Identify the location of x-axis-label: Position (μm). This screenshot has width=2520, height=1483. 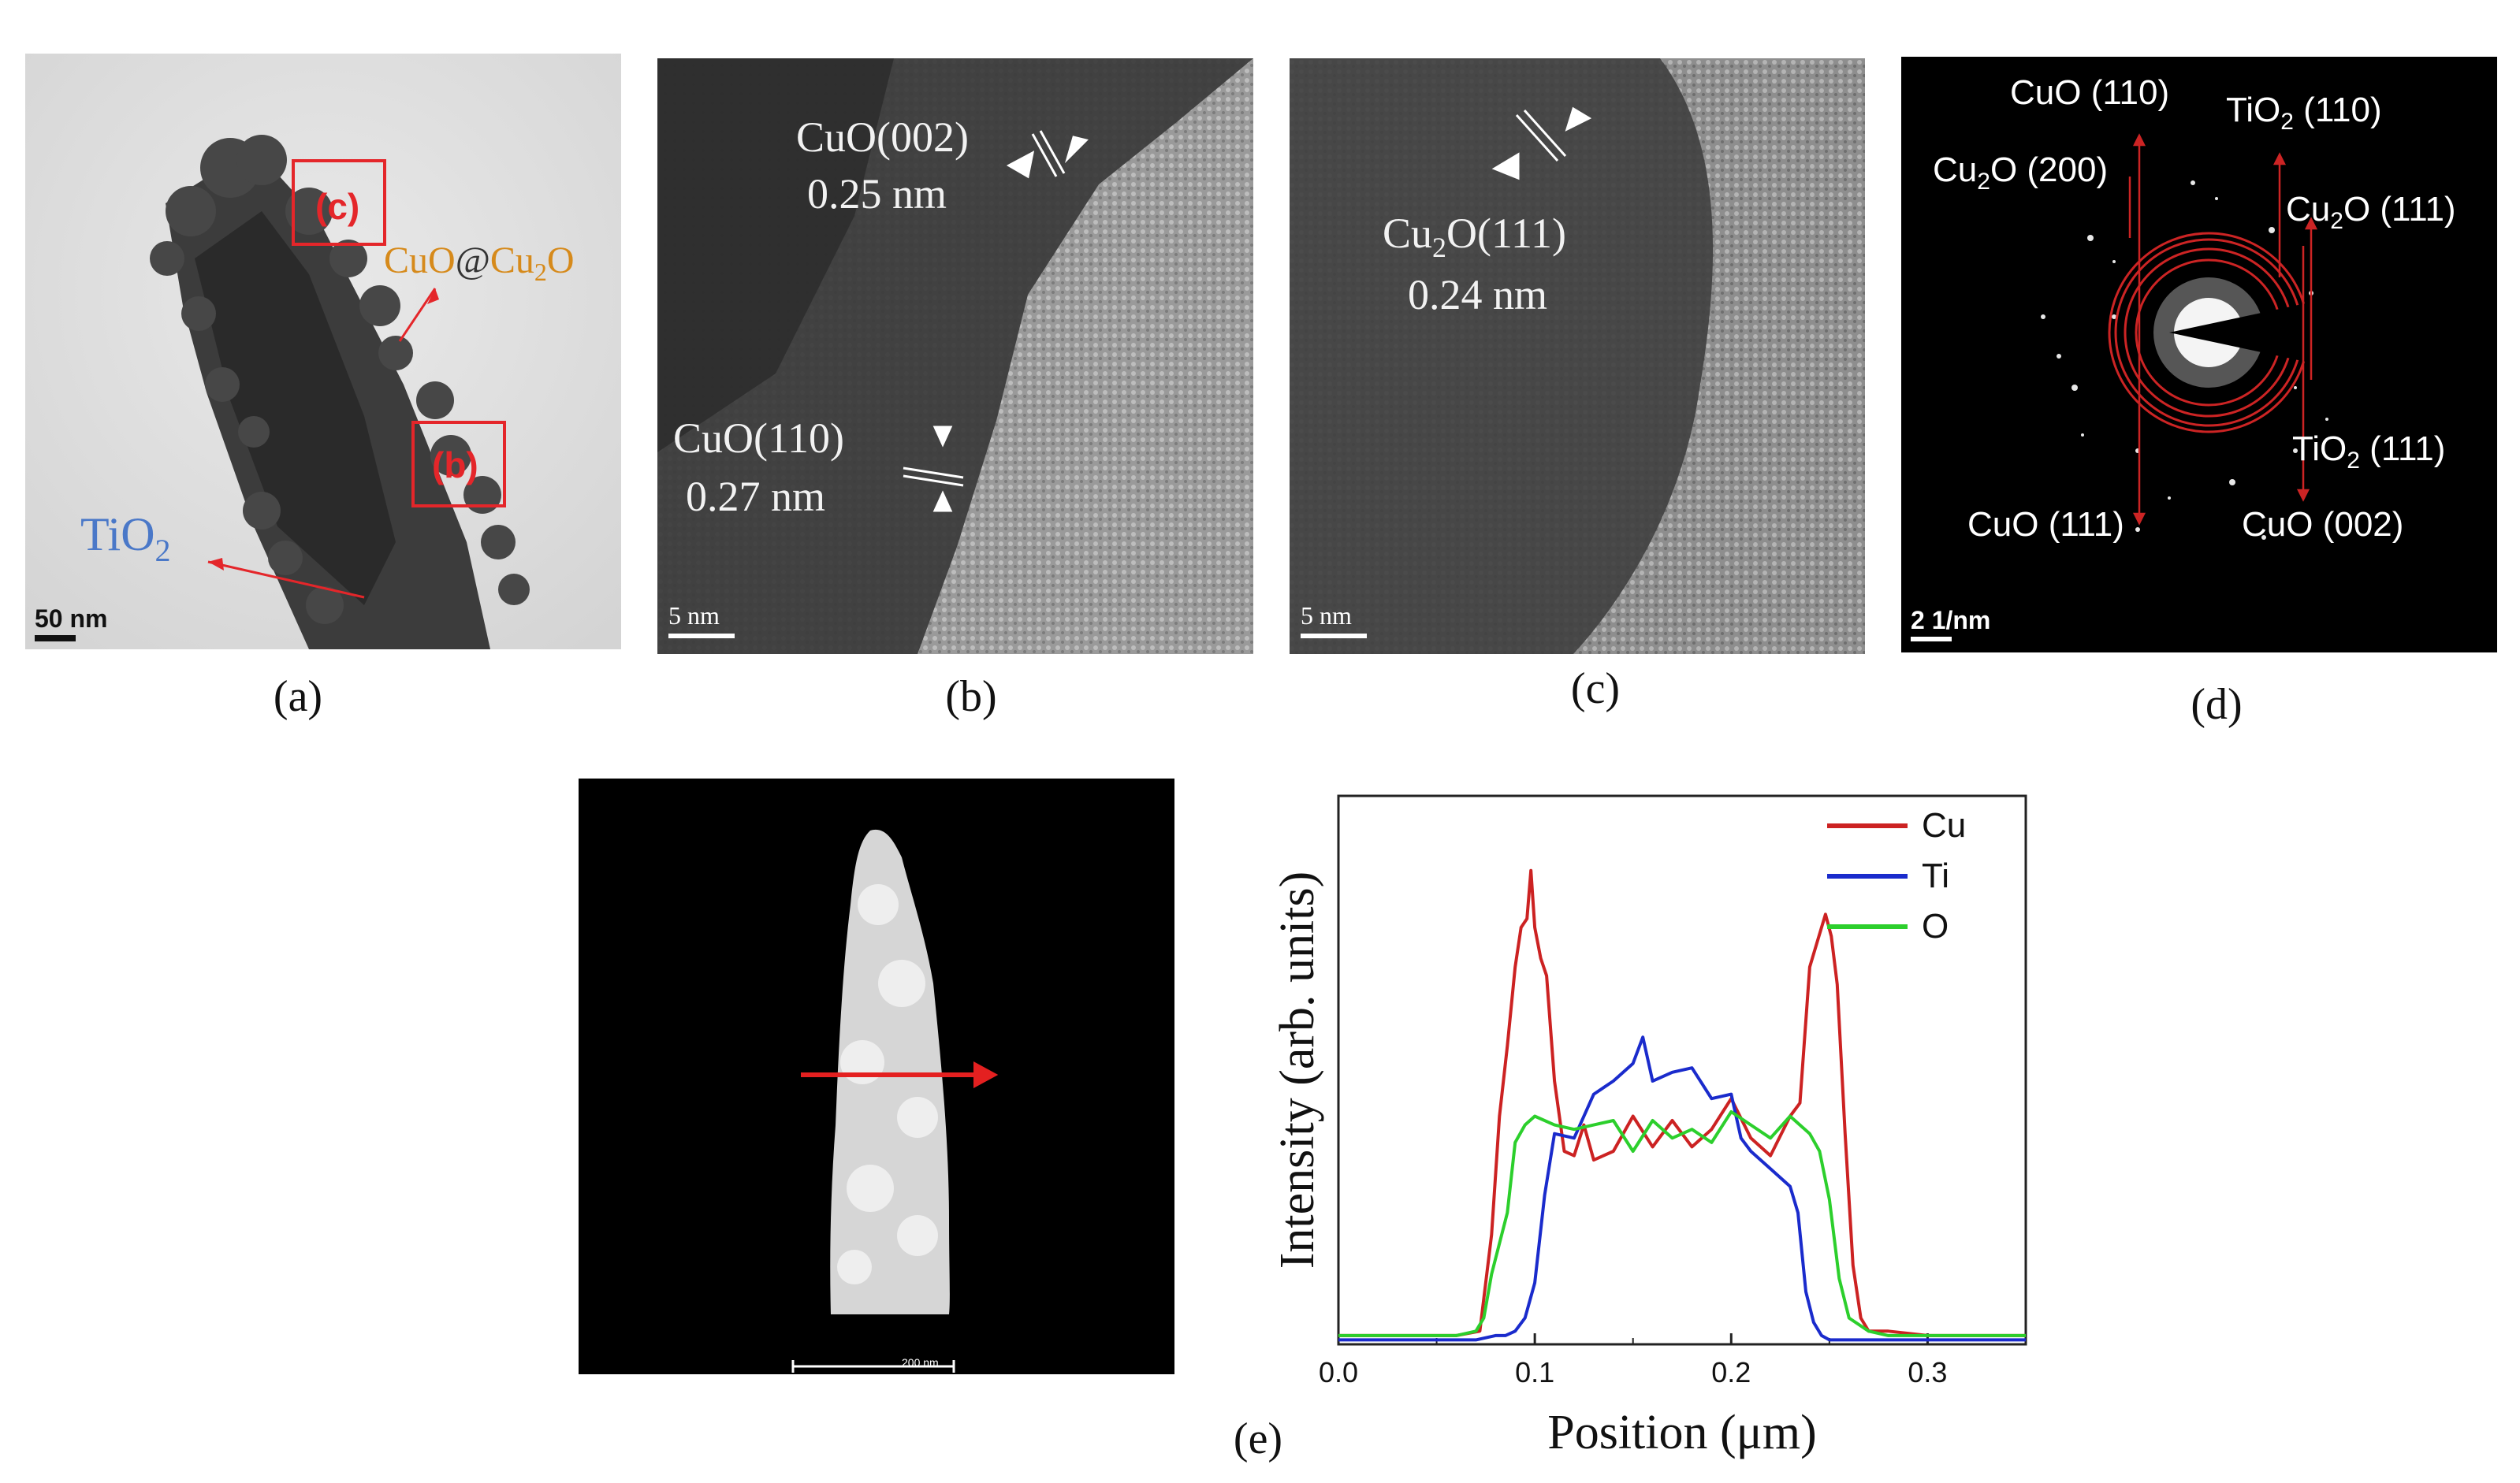
(1682, 1432).